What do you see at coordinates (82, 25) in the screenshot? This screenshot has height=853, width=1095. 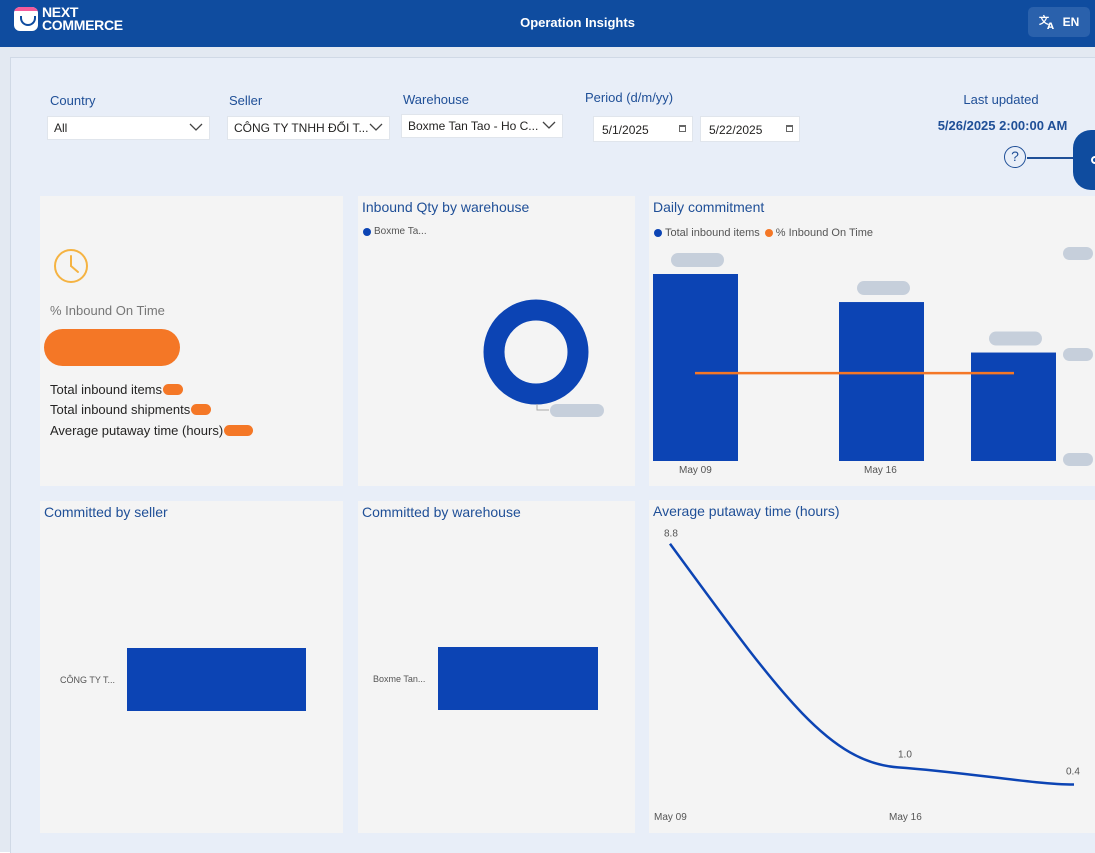 I see `logo-line-2: COMMERCE` at bounding box center [82, 25].